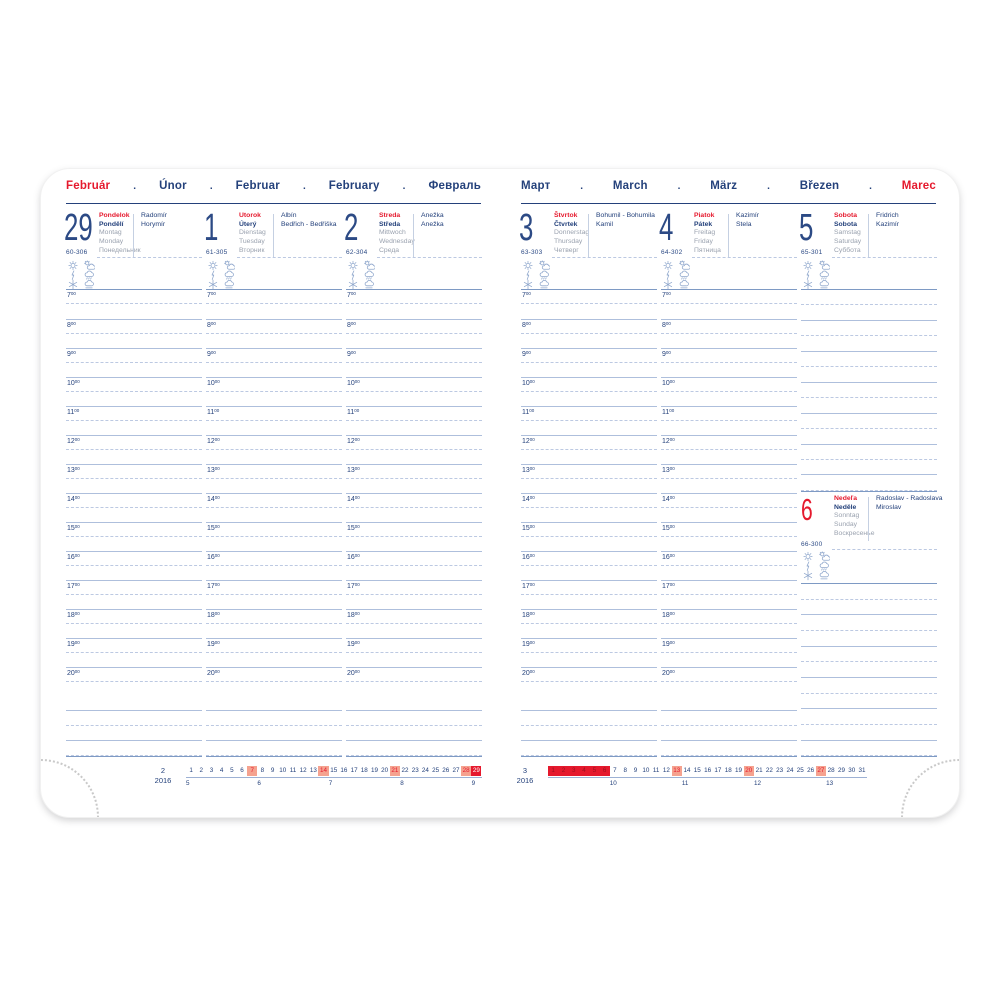  What do you see at coordinates (524, 325) in the screenshot?
I see `hour-value: 8` at bounding box center [524, 325].